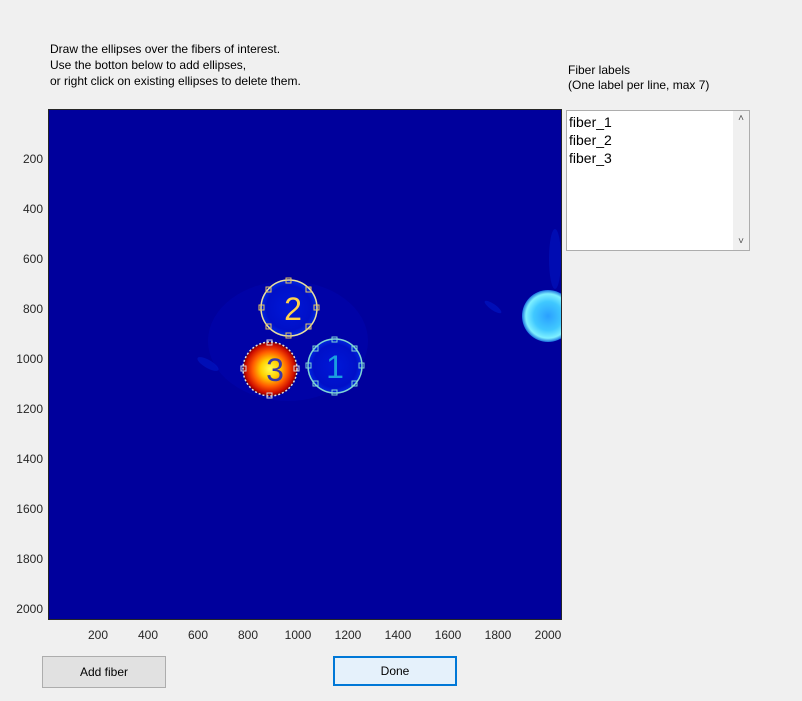 The image size is (802, 701). What do you see at coordinates (248, 635) in the screenshot?
I see `x-tick-label: 800` at bounding box center [248, 635].